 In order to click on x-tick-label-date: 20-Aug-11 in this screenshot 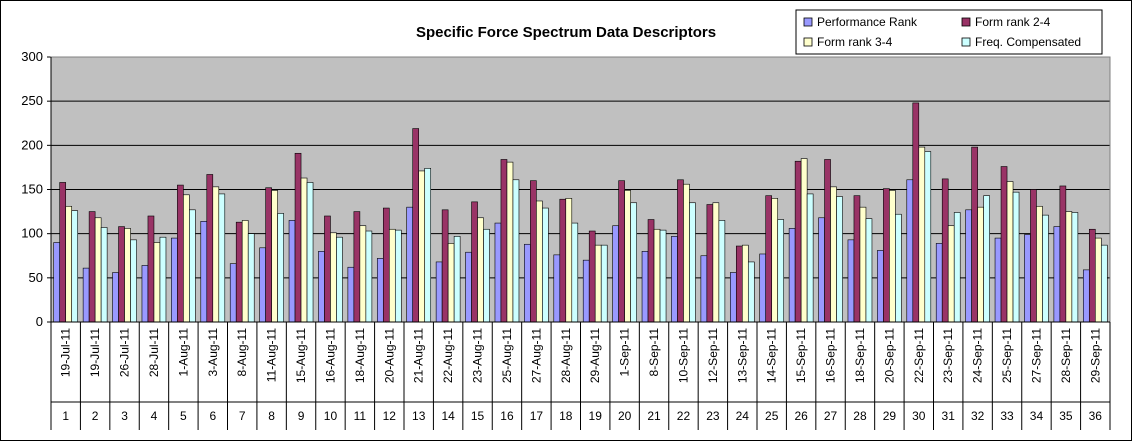, I will do `click(389, 355)`.